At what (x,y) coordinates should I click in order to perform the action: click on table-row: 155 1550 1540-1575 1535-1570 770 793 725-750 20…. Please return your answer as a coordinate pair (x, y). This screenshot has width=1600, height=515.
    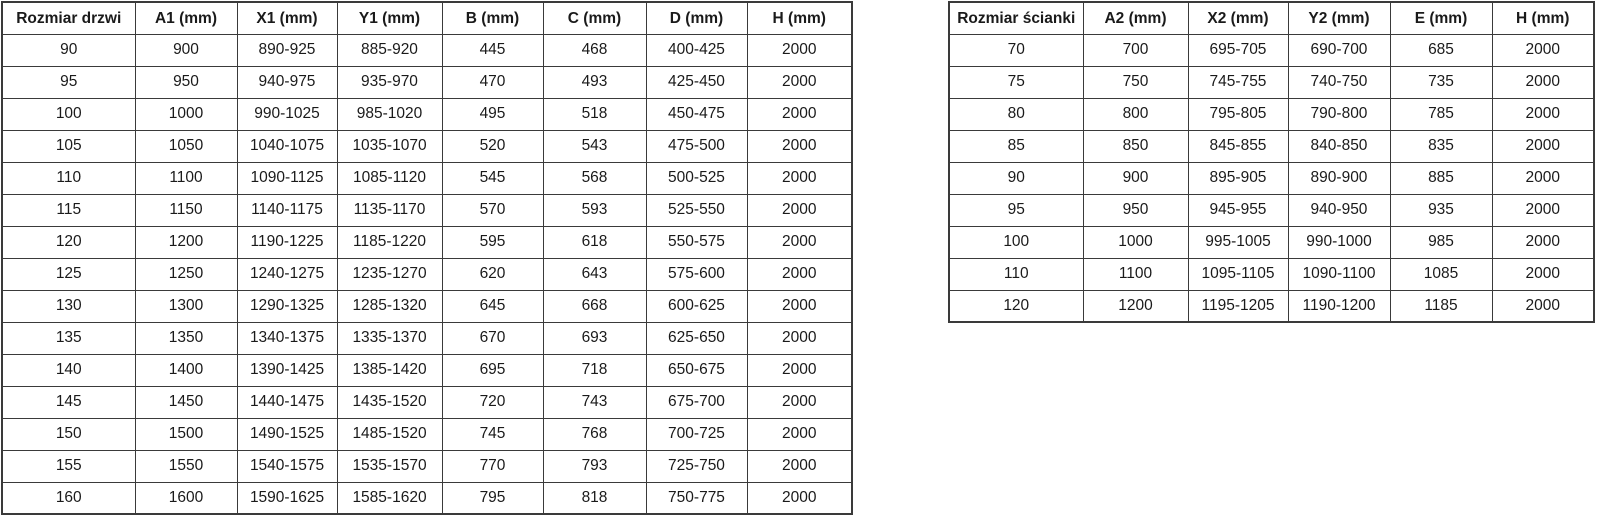
    Looking at the image, I should click on (427, 466).